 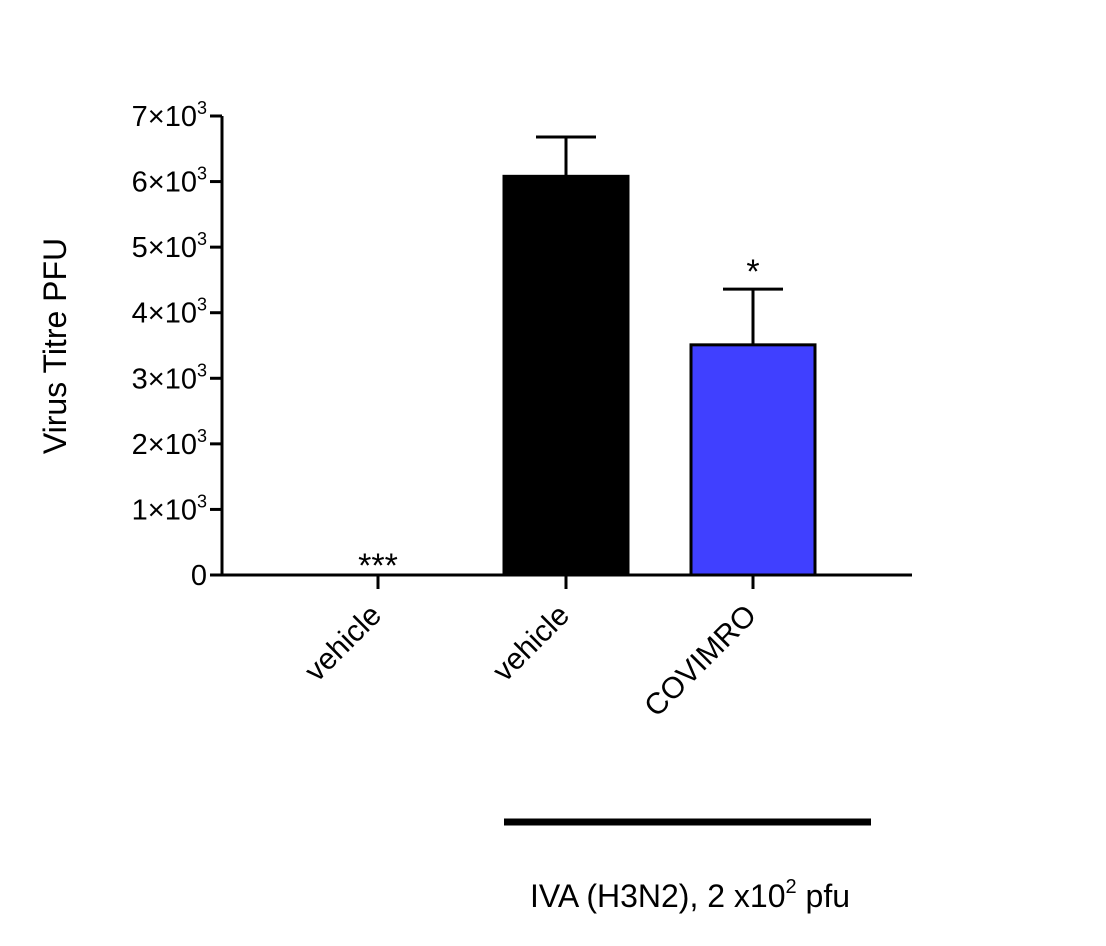 I want to click on y-tick-label: 4×10³, so click(x=169, y=312).